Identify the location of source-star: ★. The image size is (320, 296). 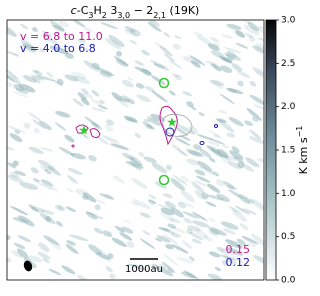
(84, 131).